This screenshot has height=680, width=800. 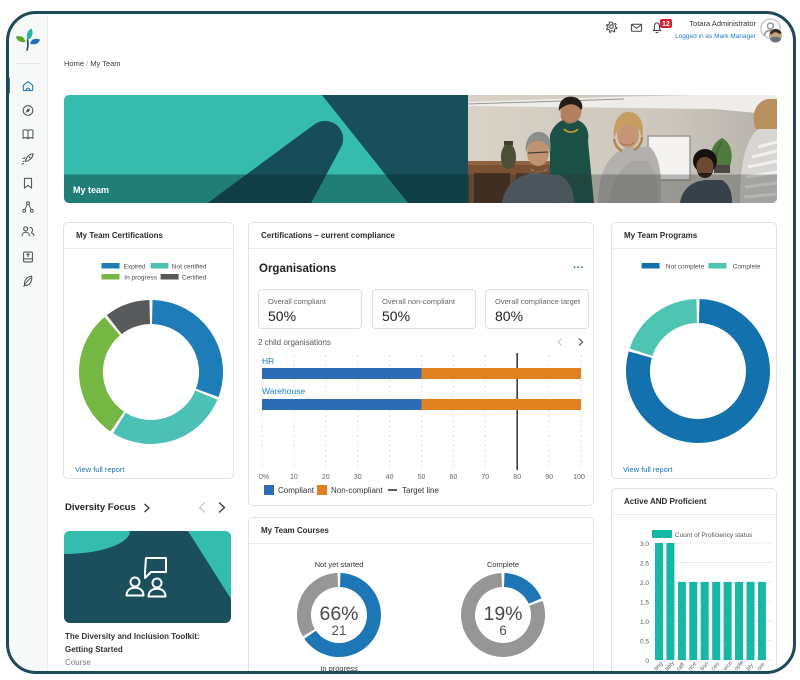 I want to click on svg-text: ply, so click(x=750, y=668).